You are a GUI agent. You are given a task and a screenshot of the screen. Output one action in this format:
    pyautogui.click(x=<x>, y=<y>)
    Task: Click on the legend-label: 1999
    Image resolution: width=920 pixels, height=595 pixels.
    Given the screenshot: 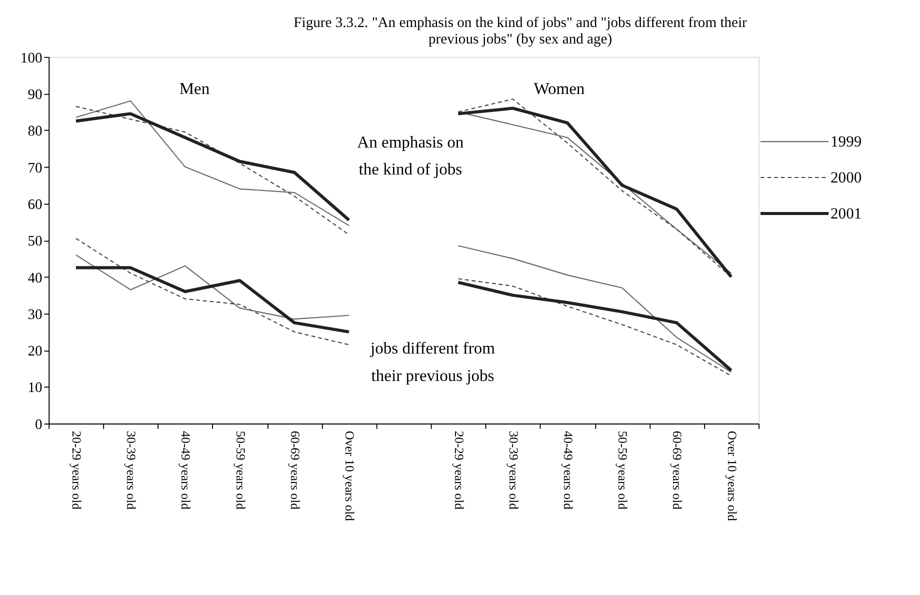 What is the action you would take?
    pyautogui.click(x=846, y=141)
    